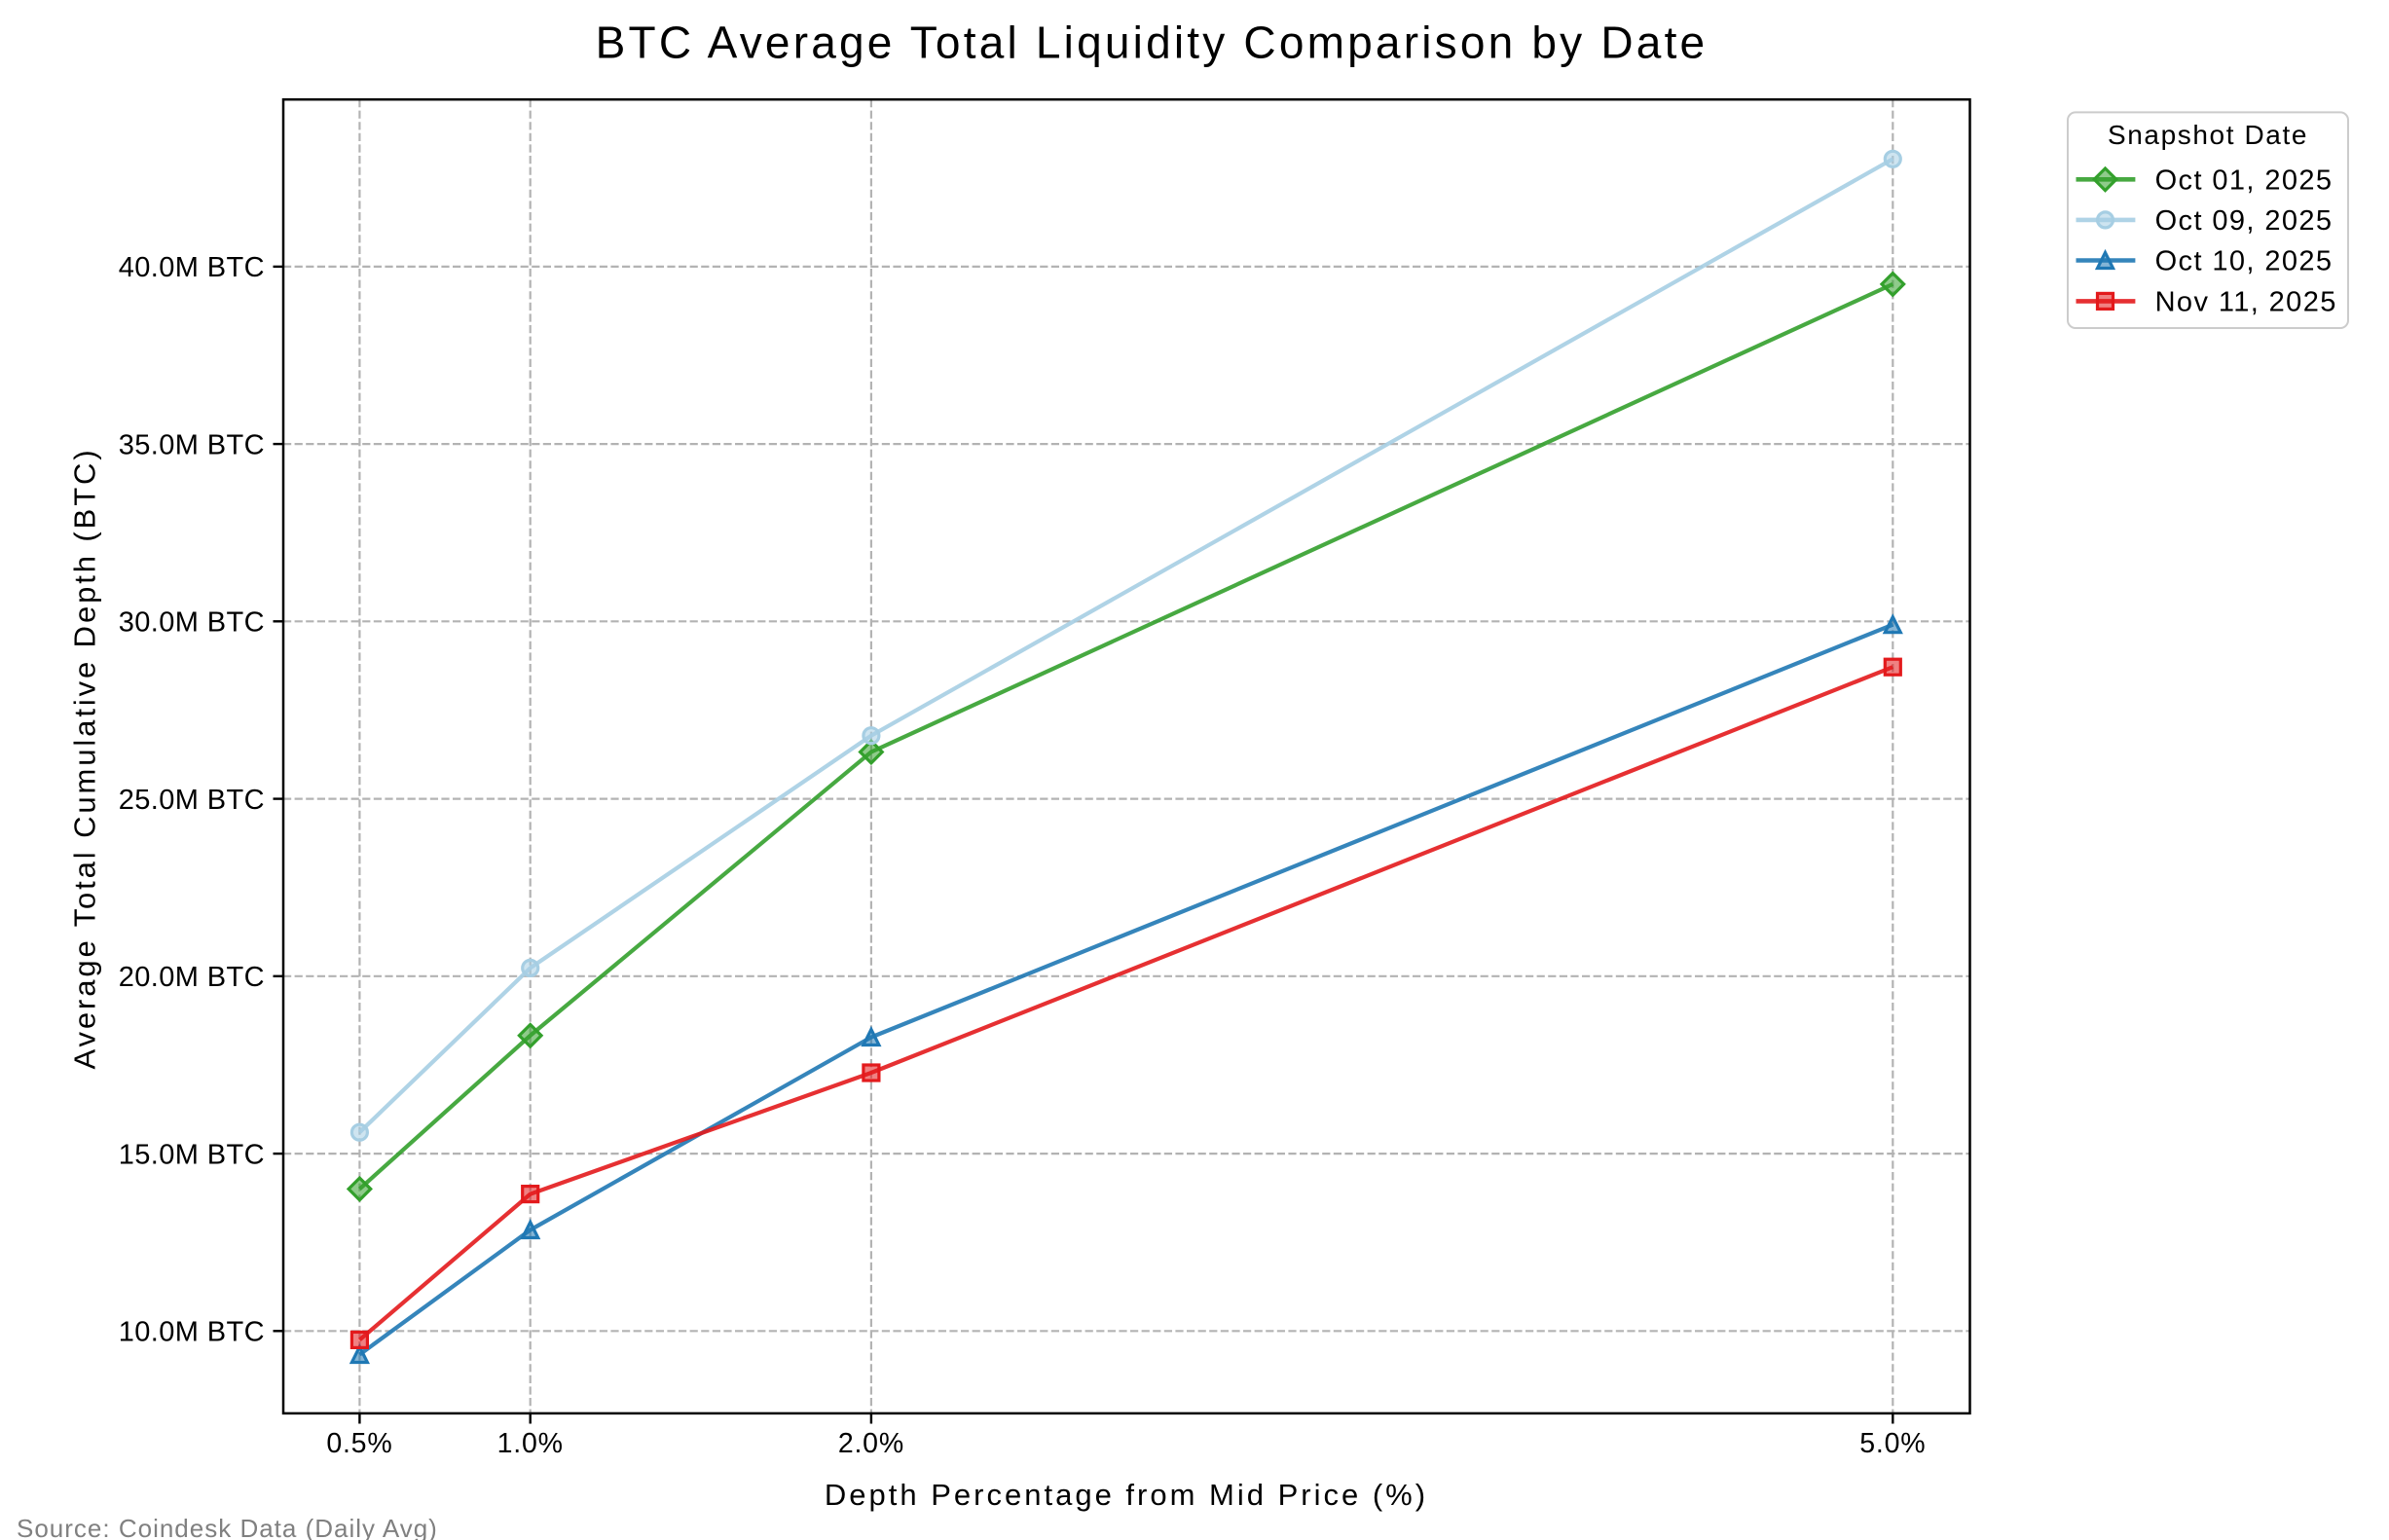  What do you see at coordinates (192, 1154) in the screenshot?
I see `svg-text: 15.0M BTC` at bounding box center [192, 1154].